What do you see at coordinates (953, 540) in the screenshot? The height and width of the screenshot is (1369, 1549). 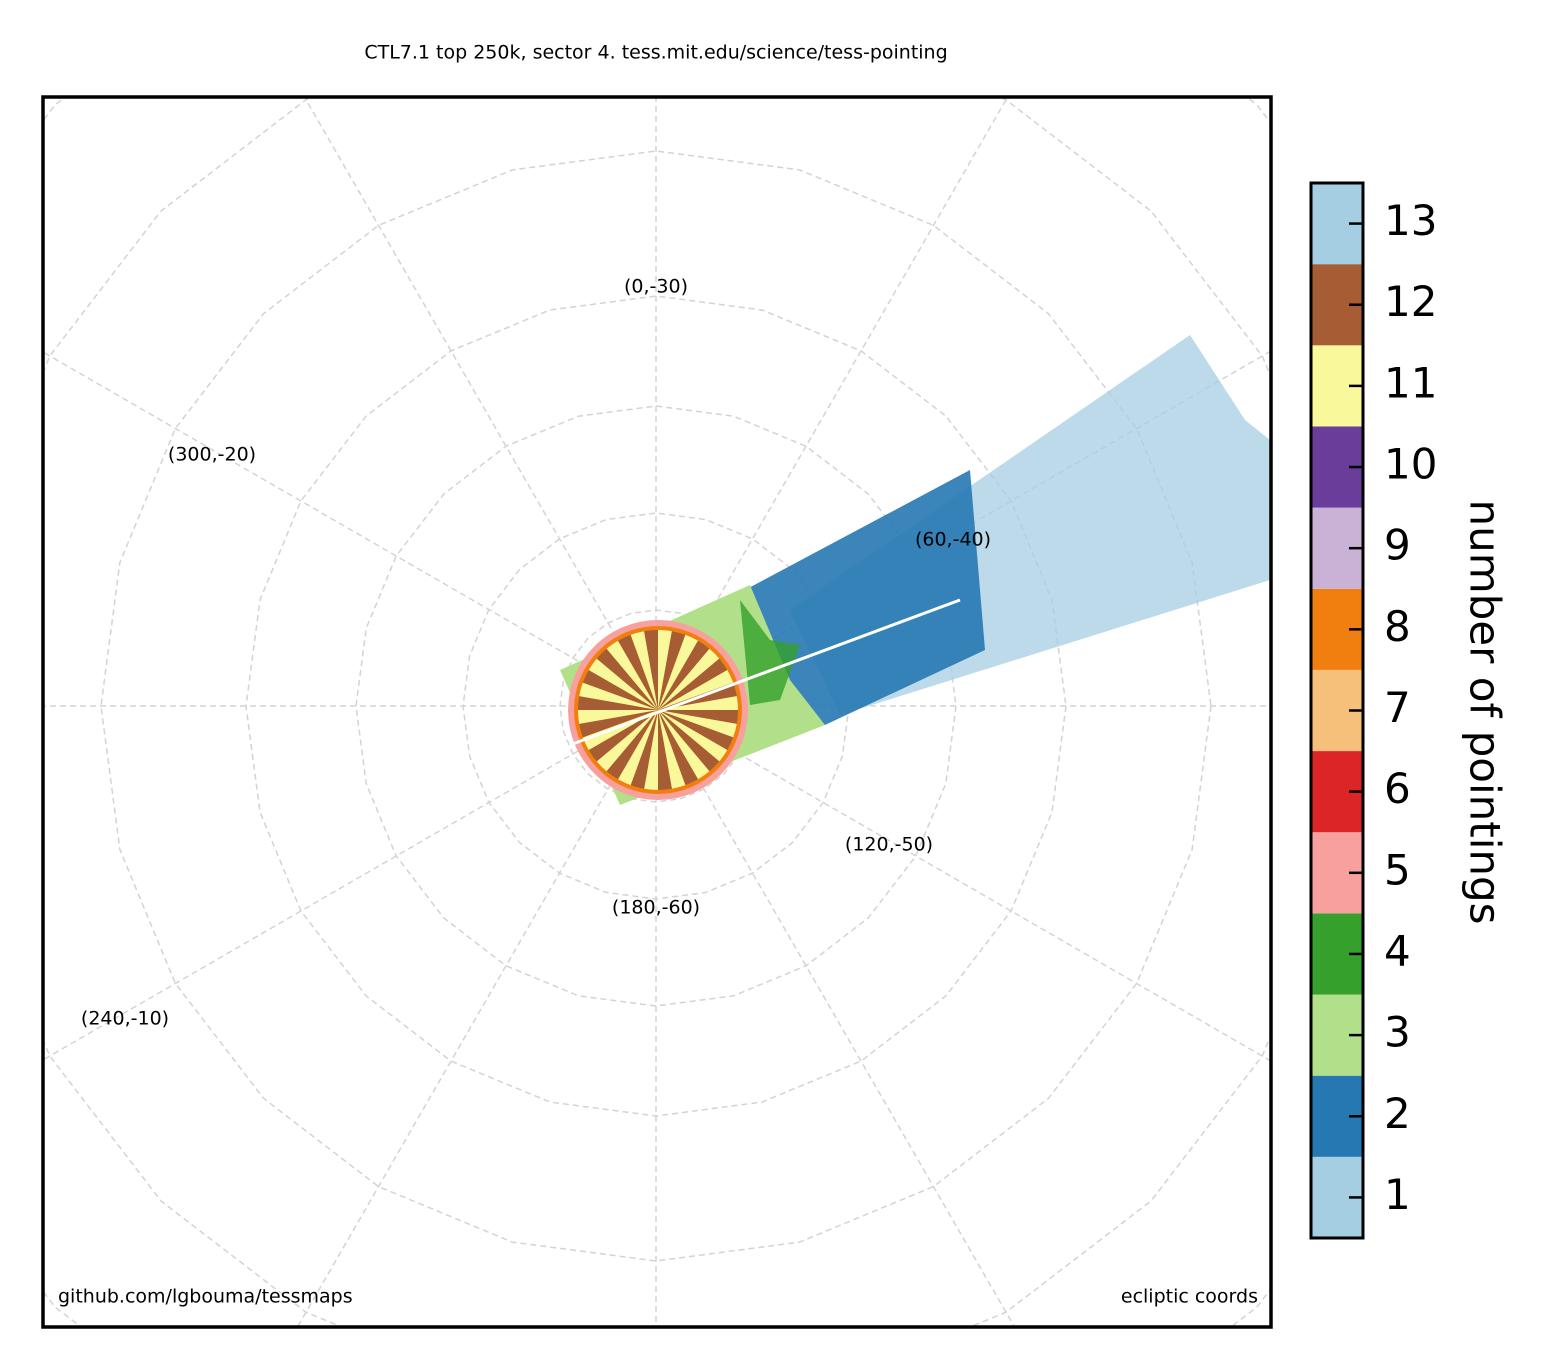 I see `coordinate-label: (60,-40)` at bounding box center [953, 540].